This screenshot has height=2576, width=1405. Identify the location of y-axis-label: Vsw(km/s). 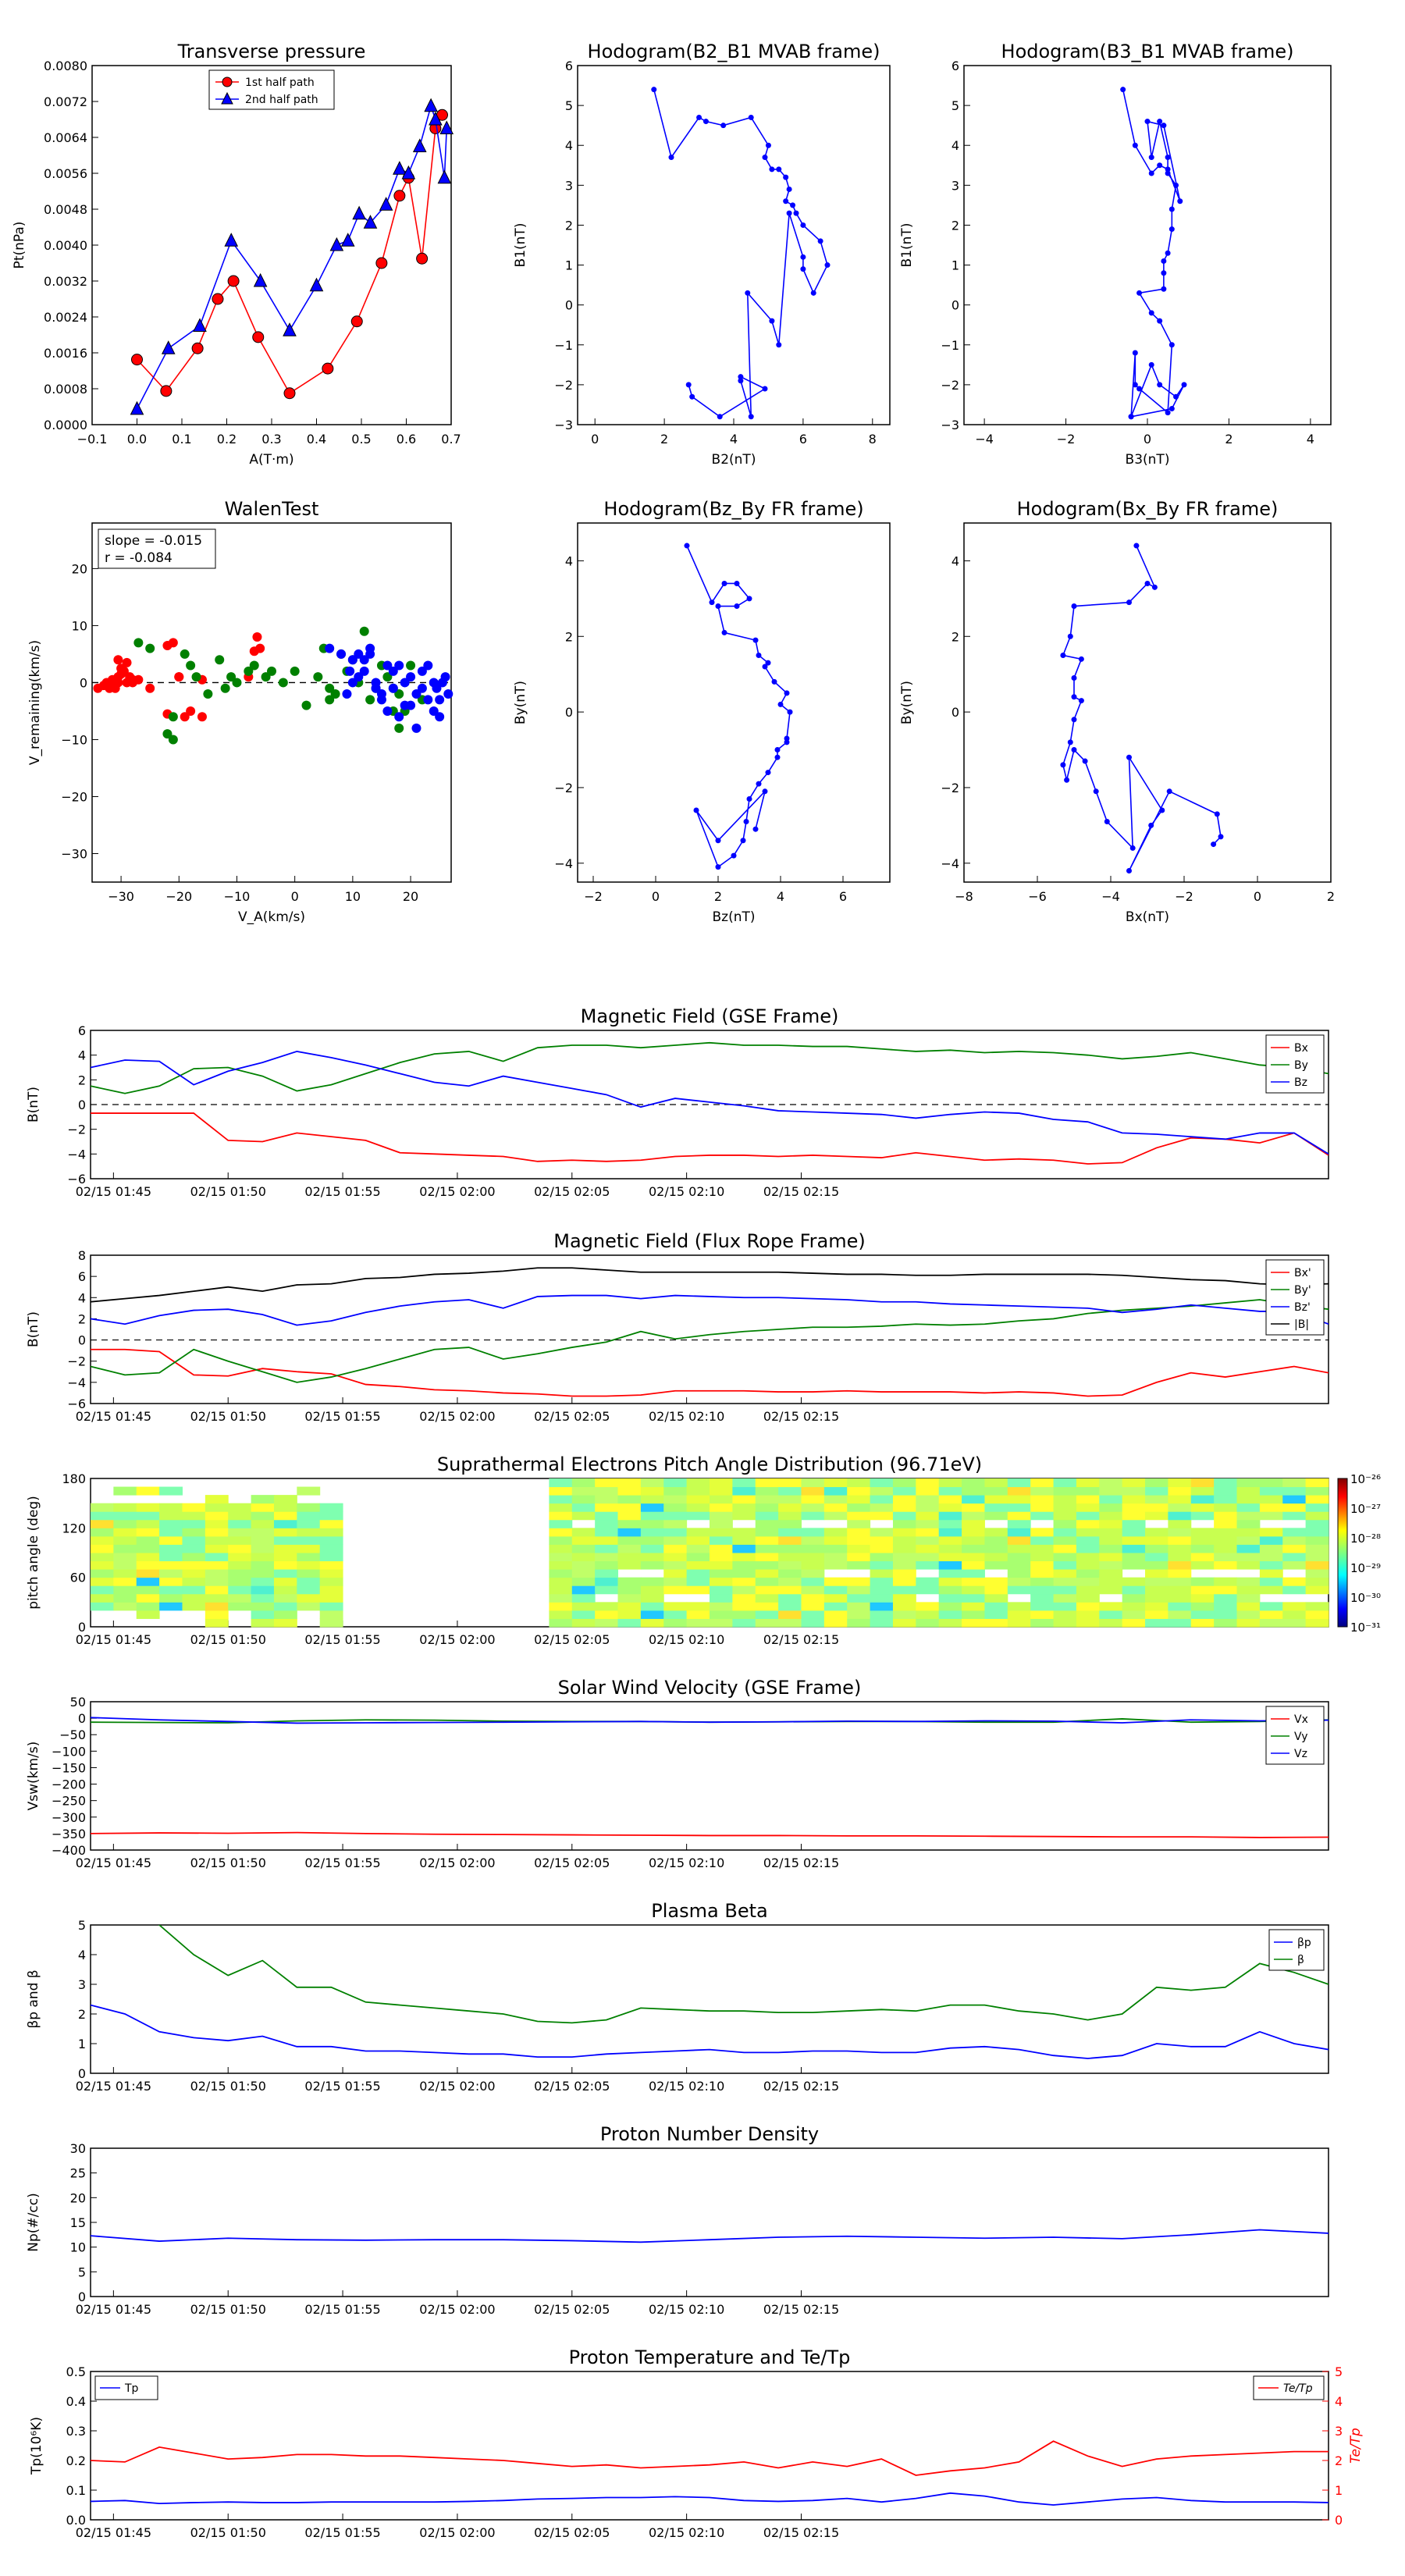
(34, 1777).